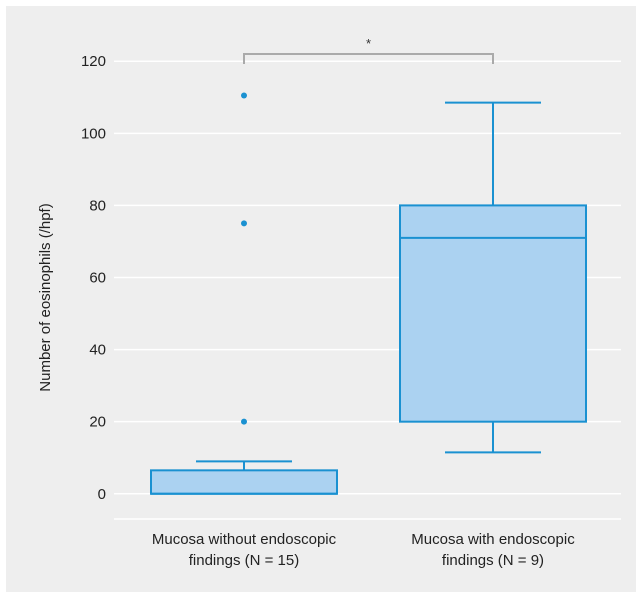 This screenshot has width=642, height=598. What do you see at coordinates (368, 43) in the screenshot?
I see `significance-label: *` at bounding box center [368, 43].